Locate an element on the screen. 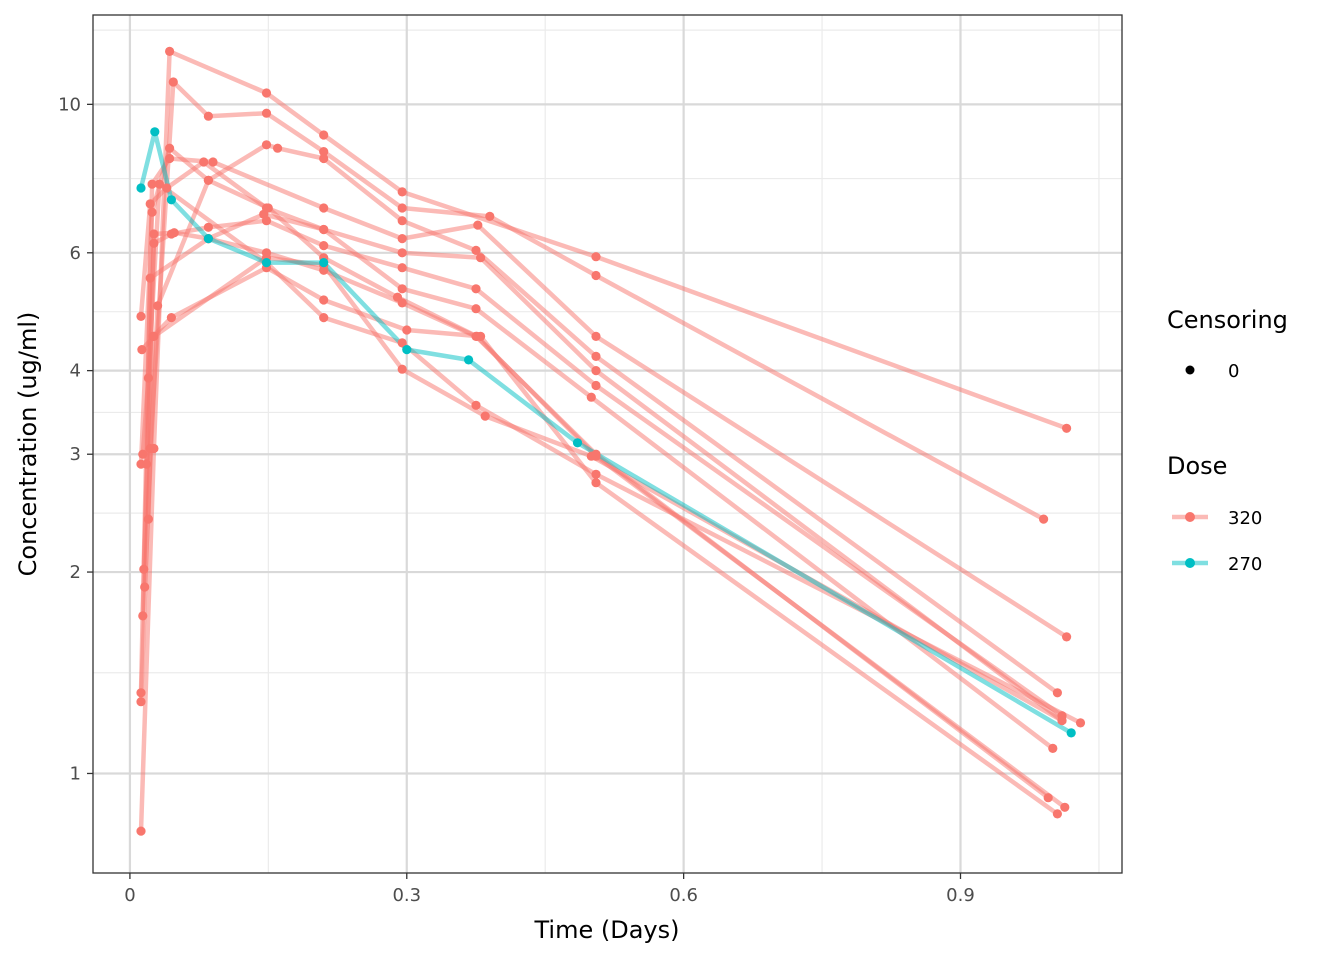 Image resolution: width=1344 pixels, height=964 pixels. x-tick-label: 0.3 is located at coordinates (406, 895).